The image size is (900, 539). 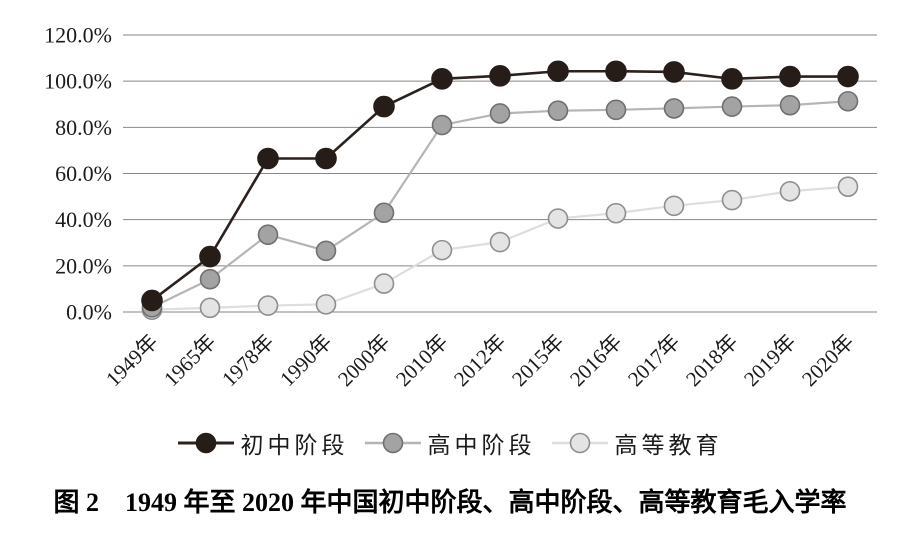 What do you see at coordinates (828, 361) in the screenshot?
I see `x-tick-label-12: 2020年` at bounding box center [828, 361].